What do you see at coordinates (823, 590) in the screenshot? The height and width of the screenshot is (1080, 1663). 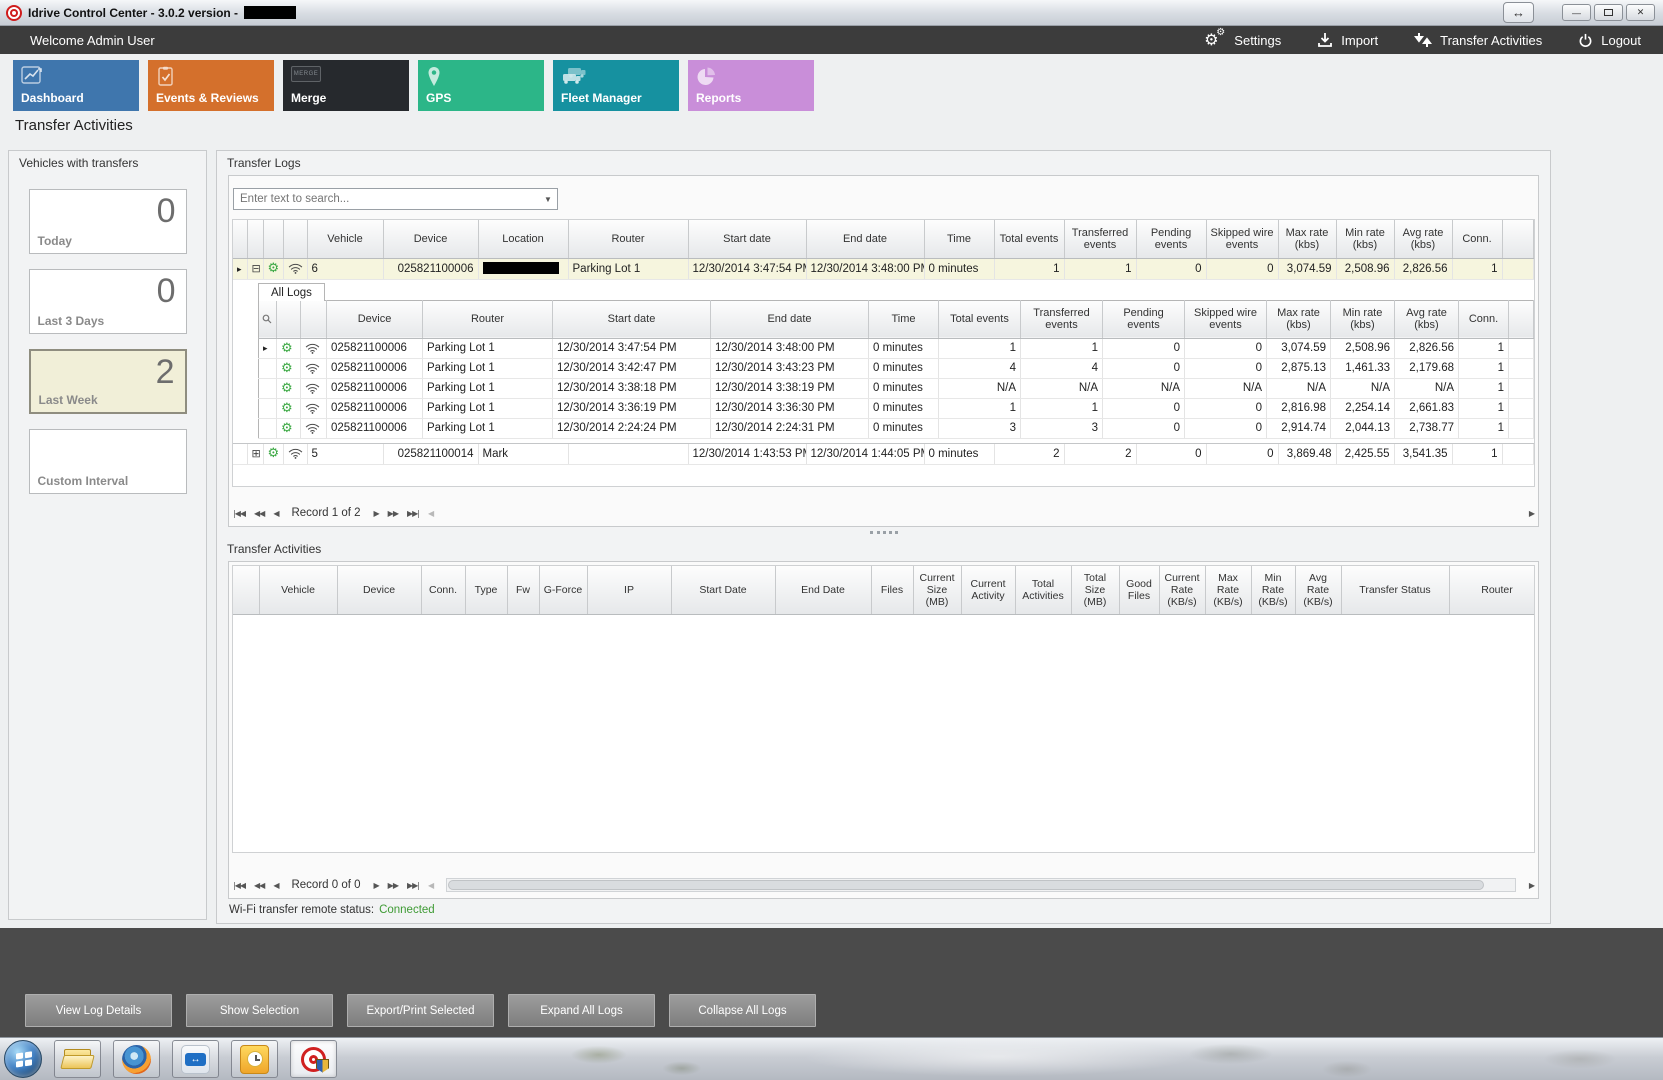 I see `column-header: End Date` at bounding box center [823, 590].